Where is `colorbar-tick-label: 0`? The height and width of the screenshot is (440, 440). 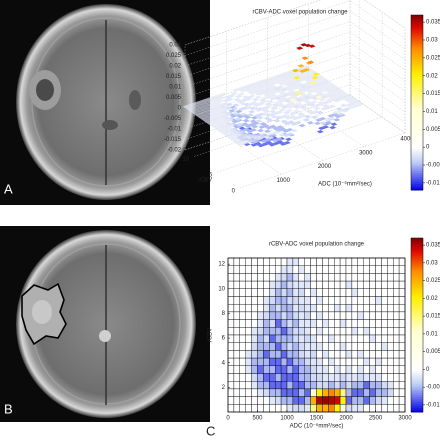 colorbar-tick-label: 0 is located at coordinates (428, 370).